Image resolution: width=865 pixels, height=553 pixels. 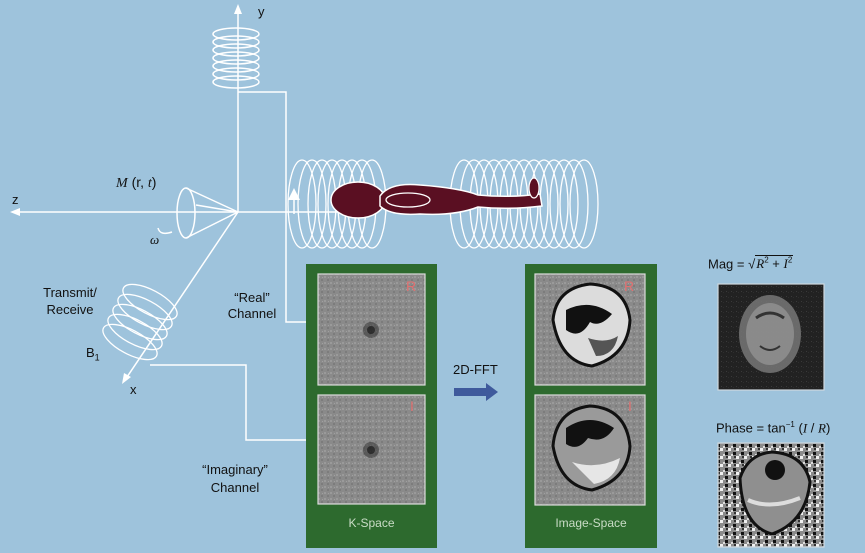 What do you see at coordinates (235, 487) in the screenshot?
I see `imaginary-channel-label-2: Channel` at bounding box center [235, 487].